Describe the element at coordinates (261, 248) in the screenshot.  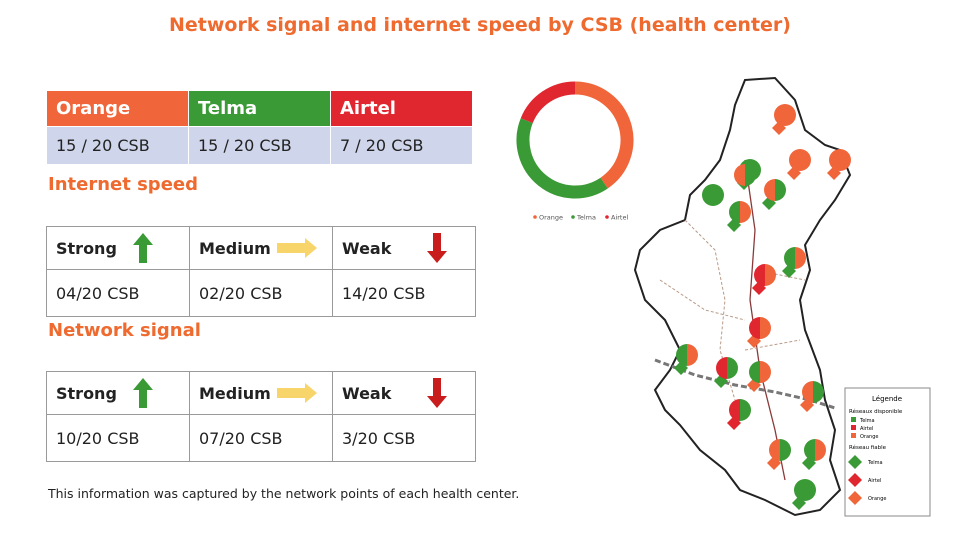
I see `speed-medium-cell: Medium` at that location.